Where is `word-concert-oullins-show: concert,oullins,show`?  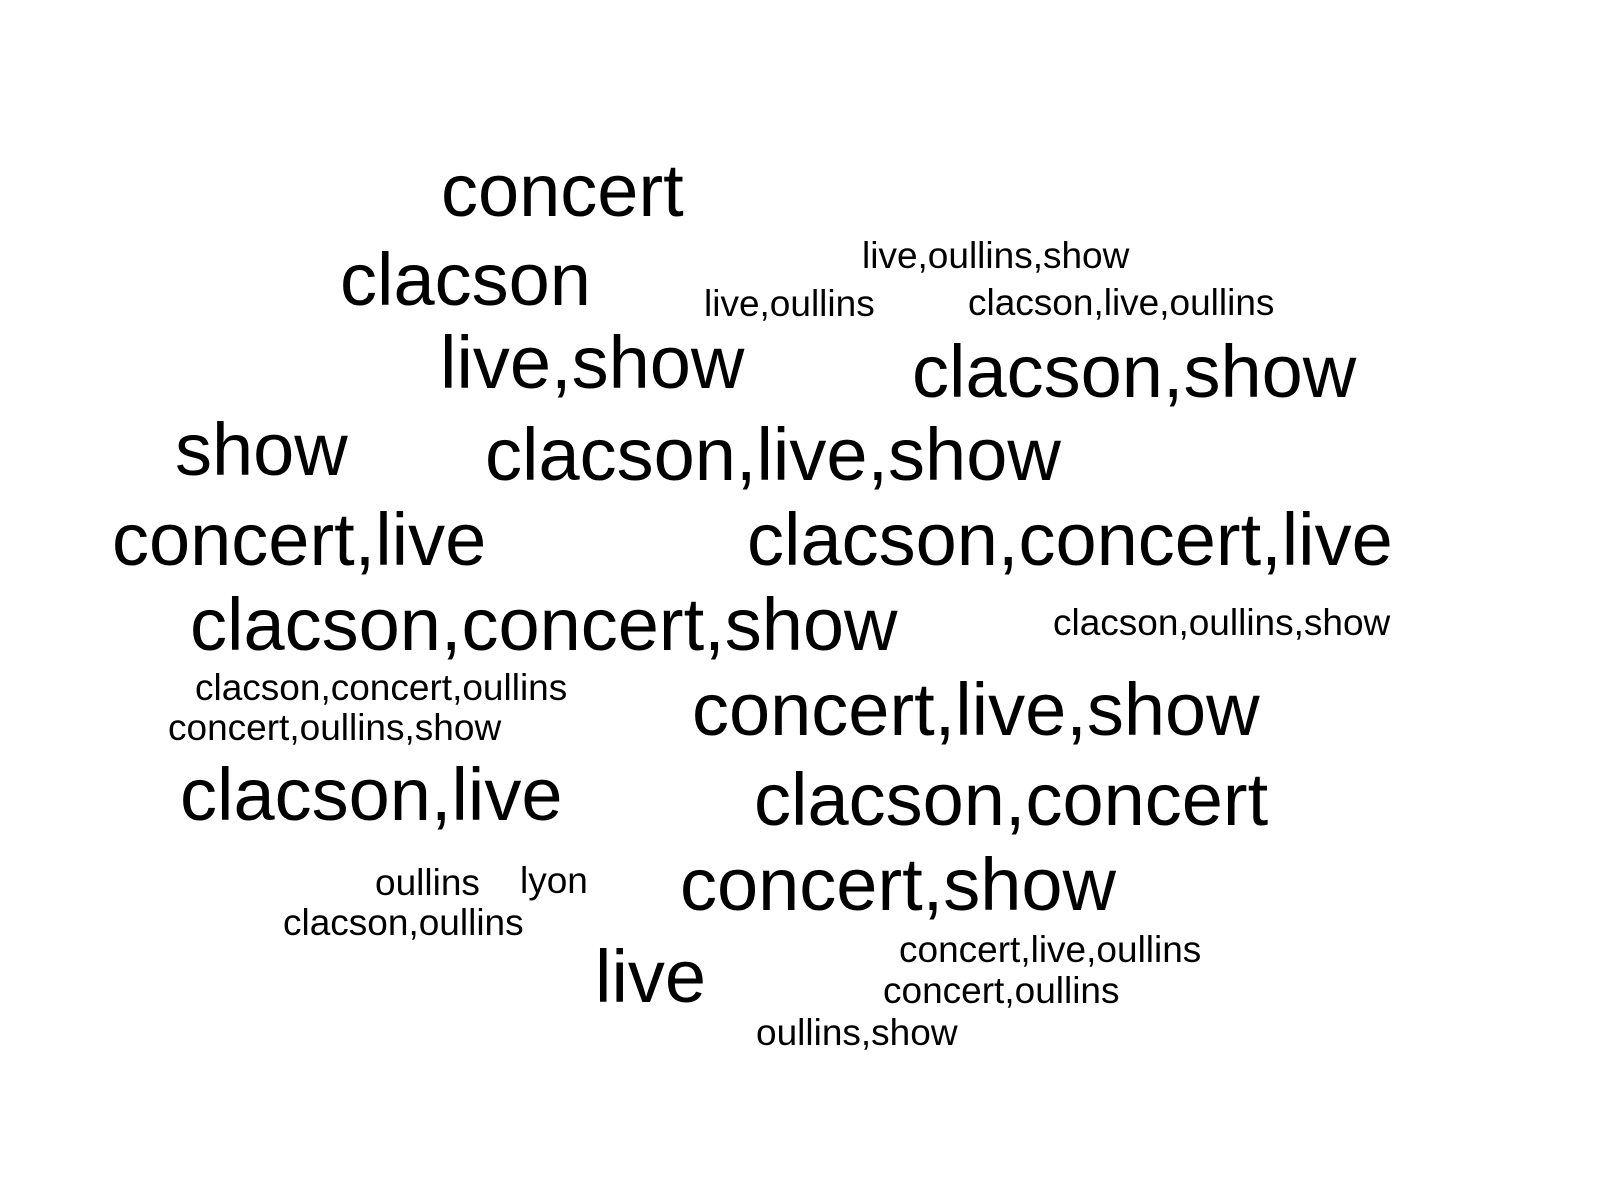
word-concert-oullins-show: concert,oullins,show is located at coordinates (334, 727).